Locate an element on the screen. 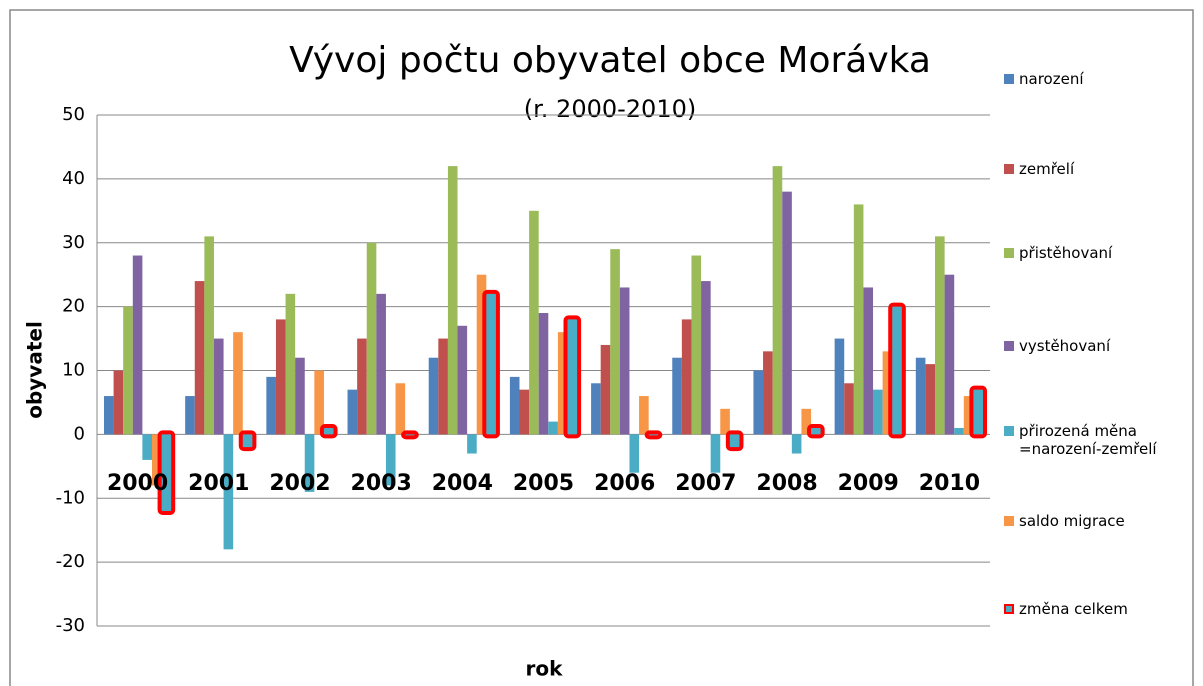 Image resolution: width=1203 pixels, height=686 pixels. x-tick-label: 2002 is located at coordinates (299, 483).